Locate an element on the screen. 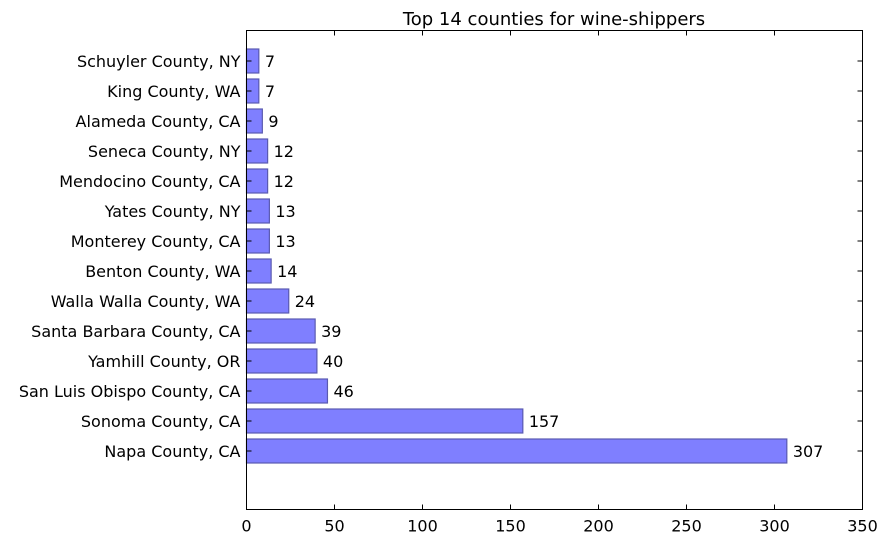 The height and width of the screenshot is (545, 891). data-label-2: 46 is located at coordinates (343, 391).